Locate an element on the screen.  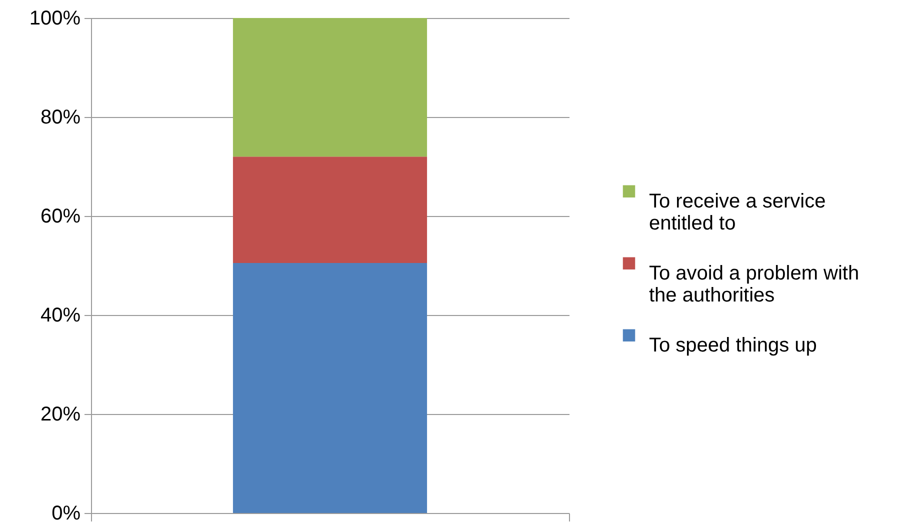
y-tick-label: 100% is located at coordinates (55, 19).